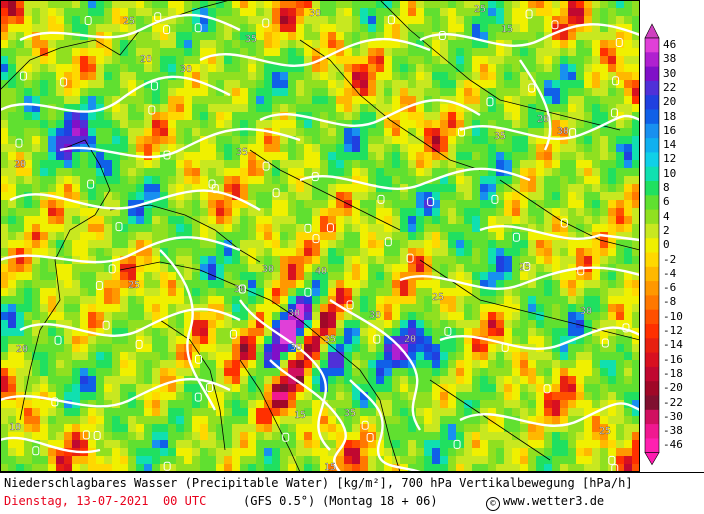 The width and height of the screenshot is (704, 514). I want to click on legend-label: -16, so click(673, 359).